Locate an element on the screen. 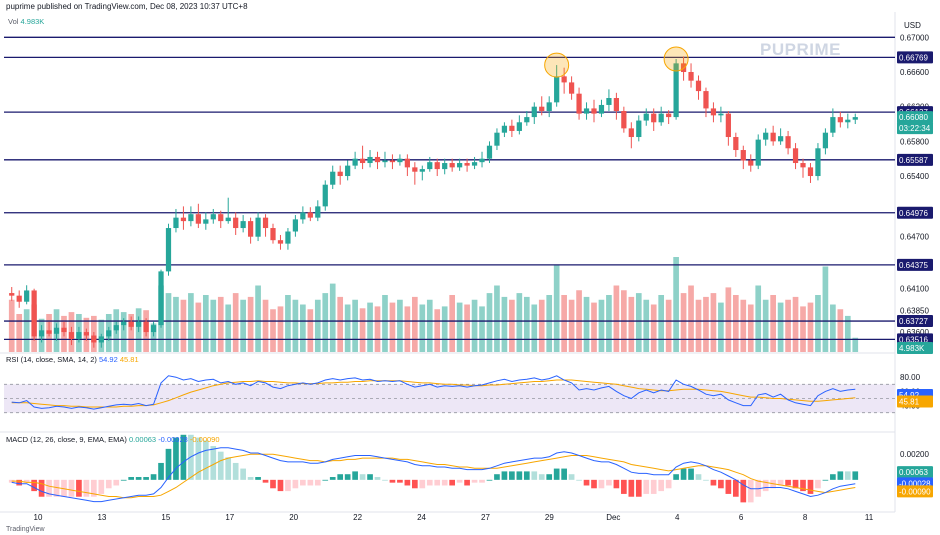  date-tick-label: 24 is located at coordinates (421, 517).